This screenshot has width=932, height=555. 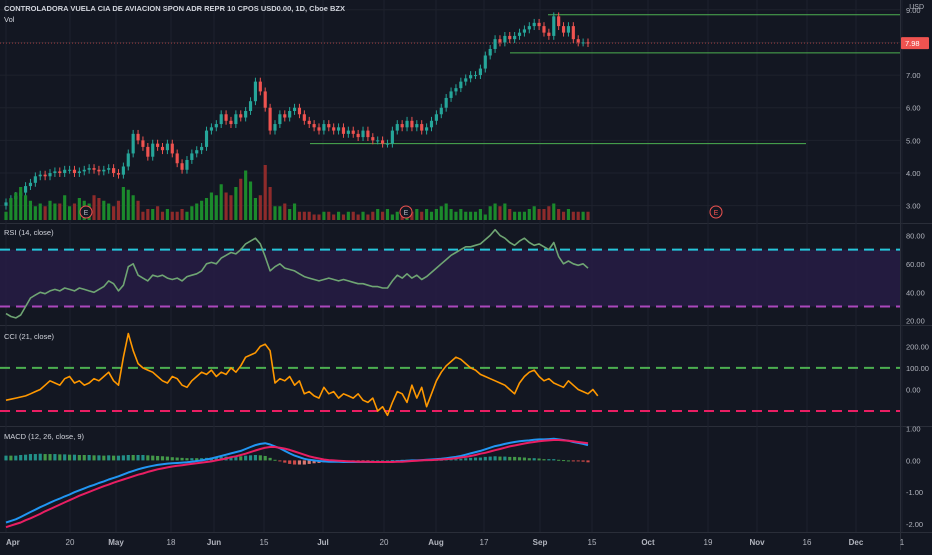 I want to click on x-tick-label: 18, so click(x=171, y=542).